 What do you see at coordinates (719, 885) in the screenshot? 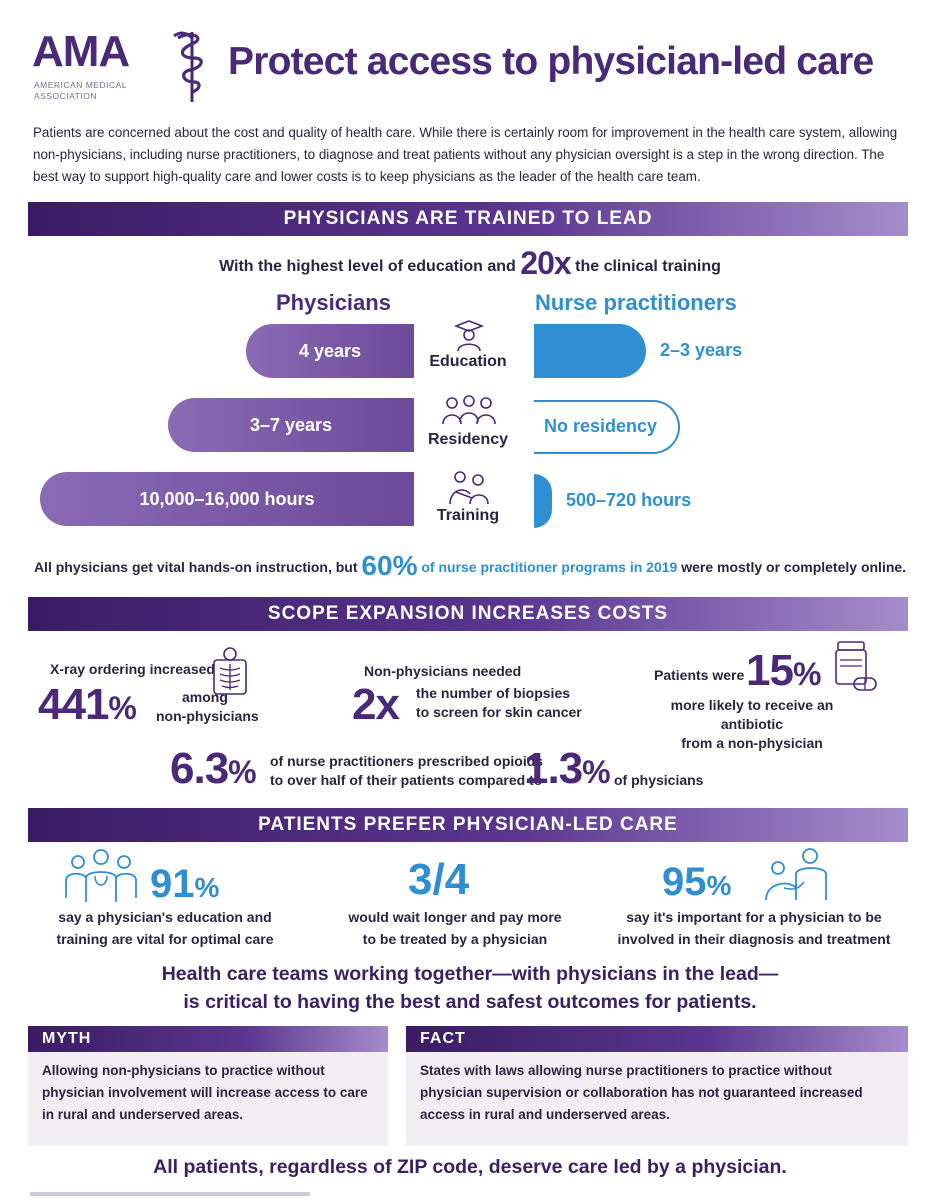
I see `stat3-pct: %` at bounding box center [719, 885].